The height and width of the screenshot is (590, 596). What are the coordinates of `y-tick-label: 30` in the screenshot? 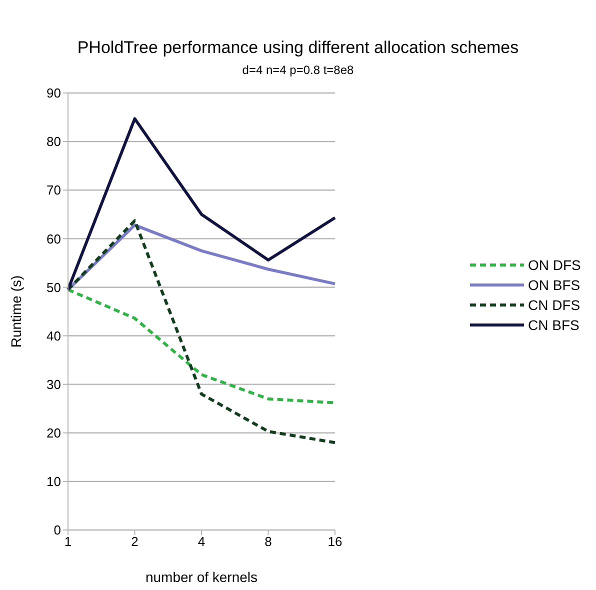 It's located at (53, 384).